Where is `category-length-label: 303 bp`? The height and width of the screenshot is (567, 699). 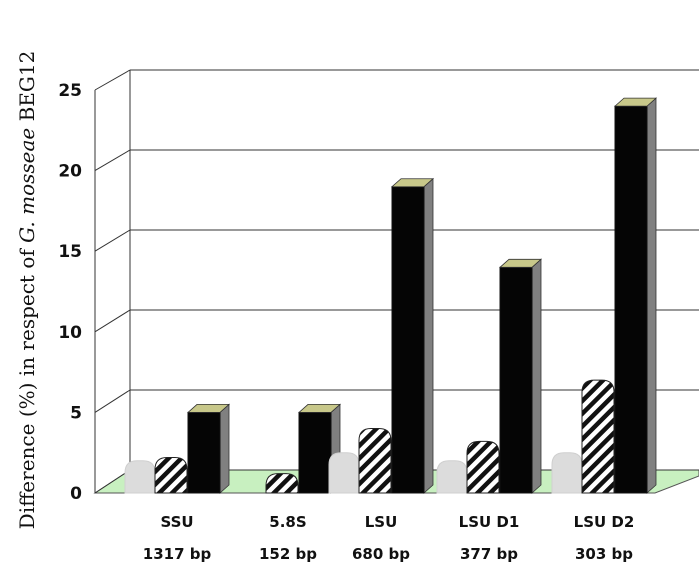
category-length-label: 303 bp is located at coordinates (604, 554).